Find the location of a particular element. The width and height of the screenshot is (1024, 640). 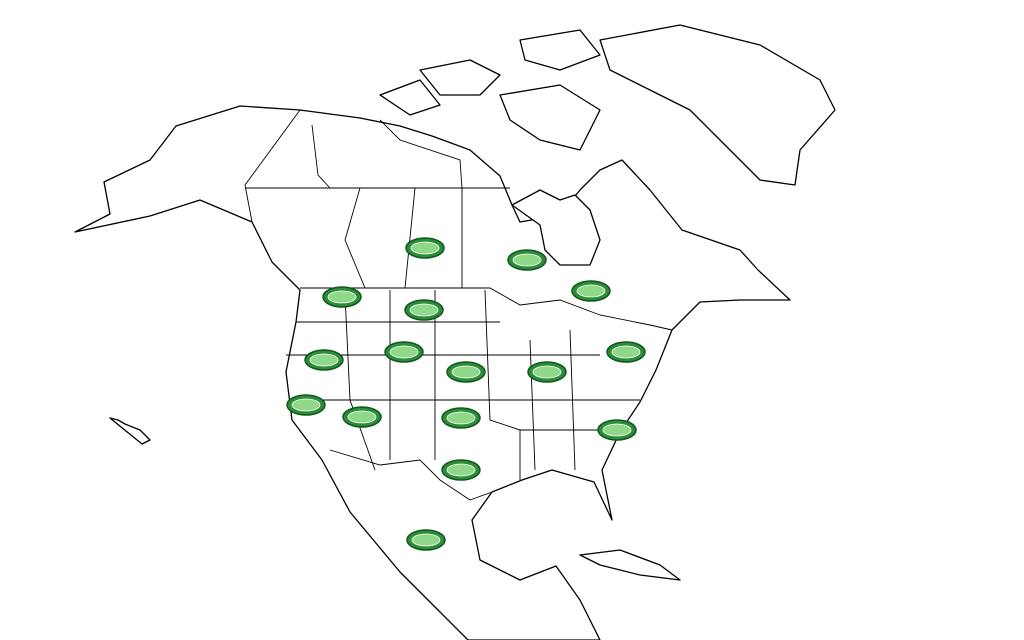

hudson-bay is located at coordinates (556, 227).